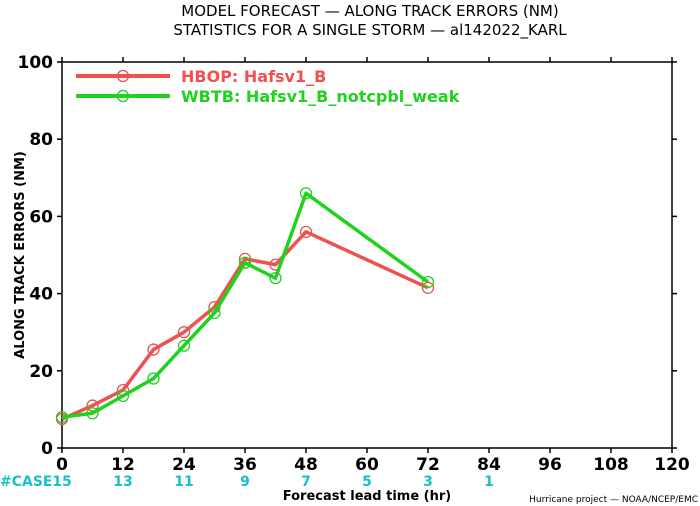 The image size is (700, 506). Describe the element at coordinates (306, 482) in the screenshot. I see `case-count: 7` at that location.